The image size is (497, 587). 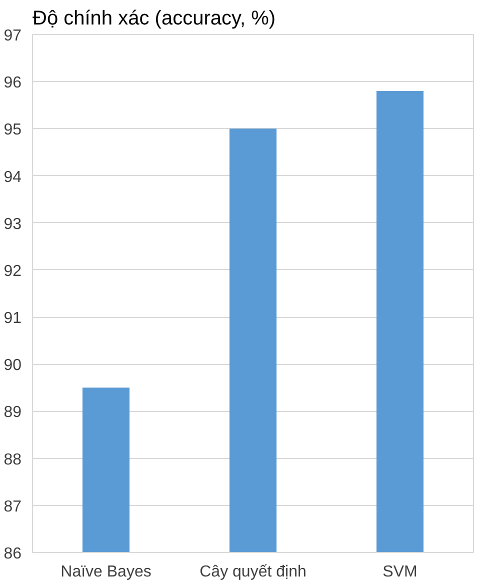 I want to click on y-tick-label: 90, so click(x=13, y=365).